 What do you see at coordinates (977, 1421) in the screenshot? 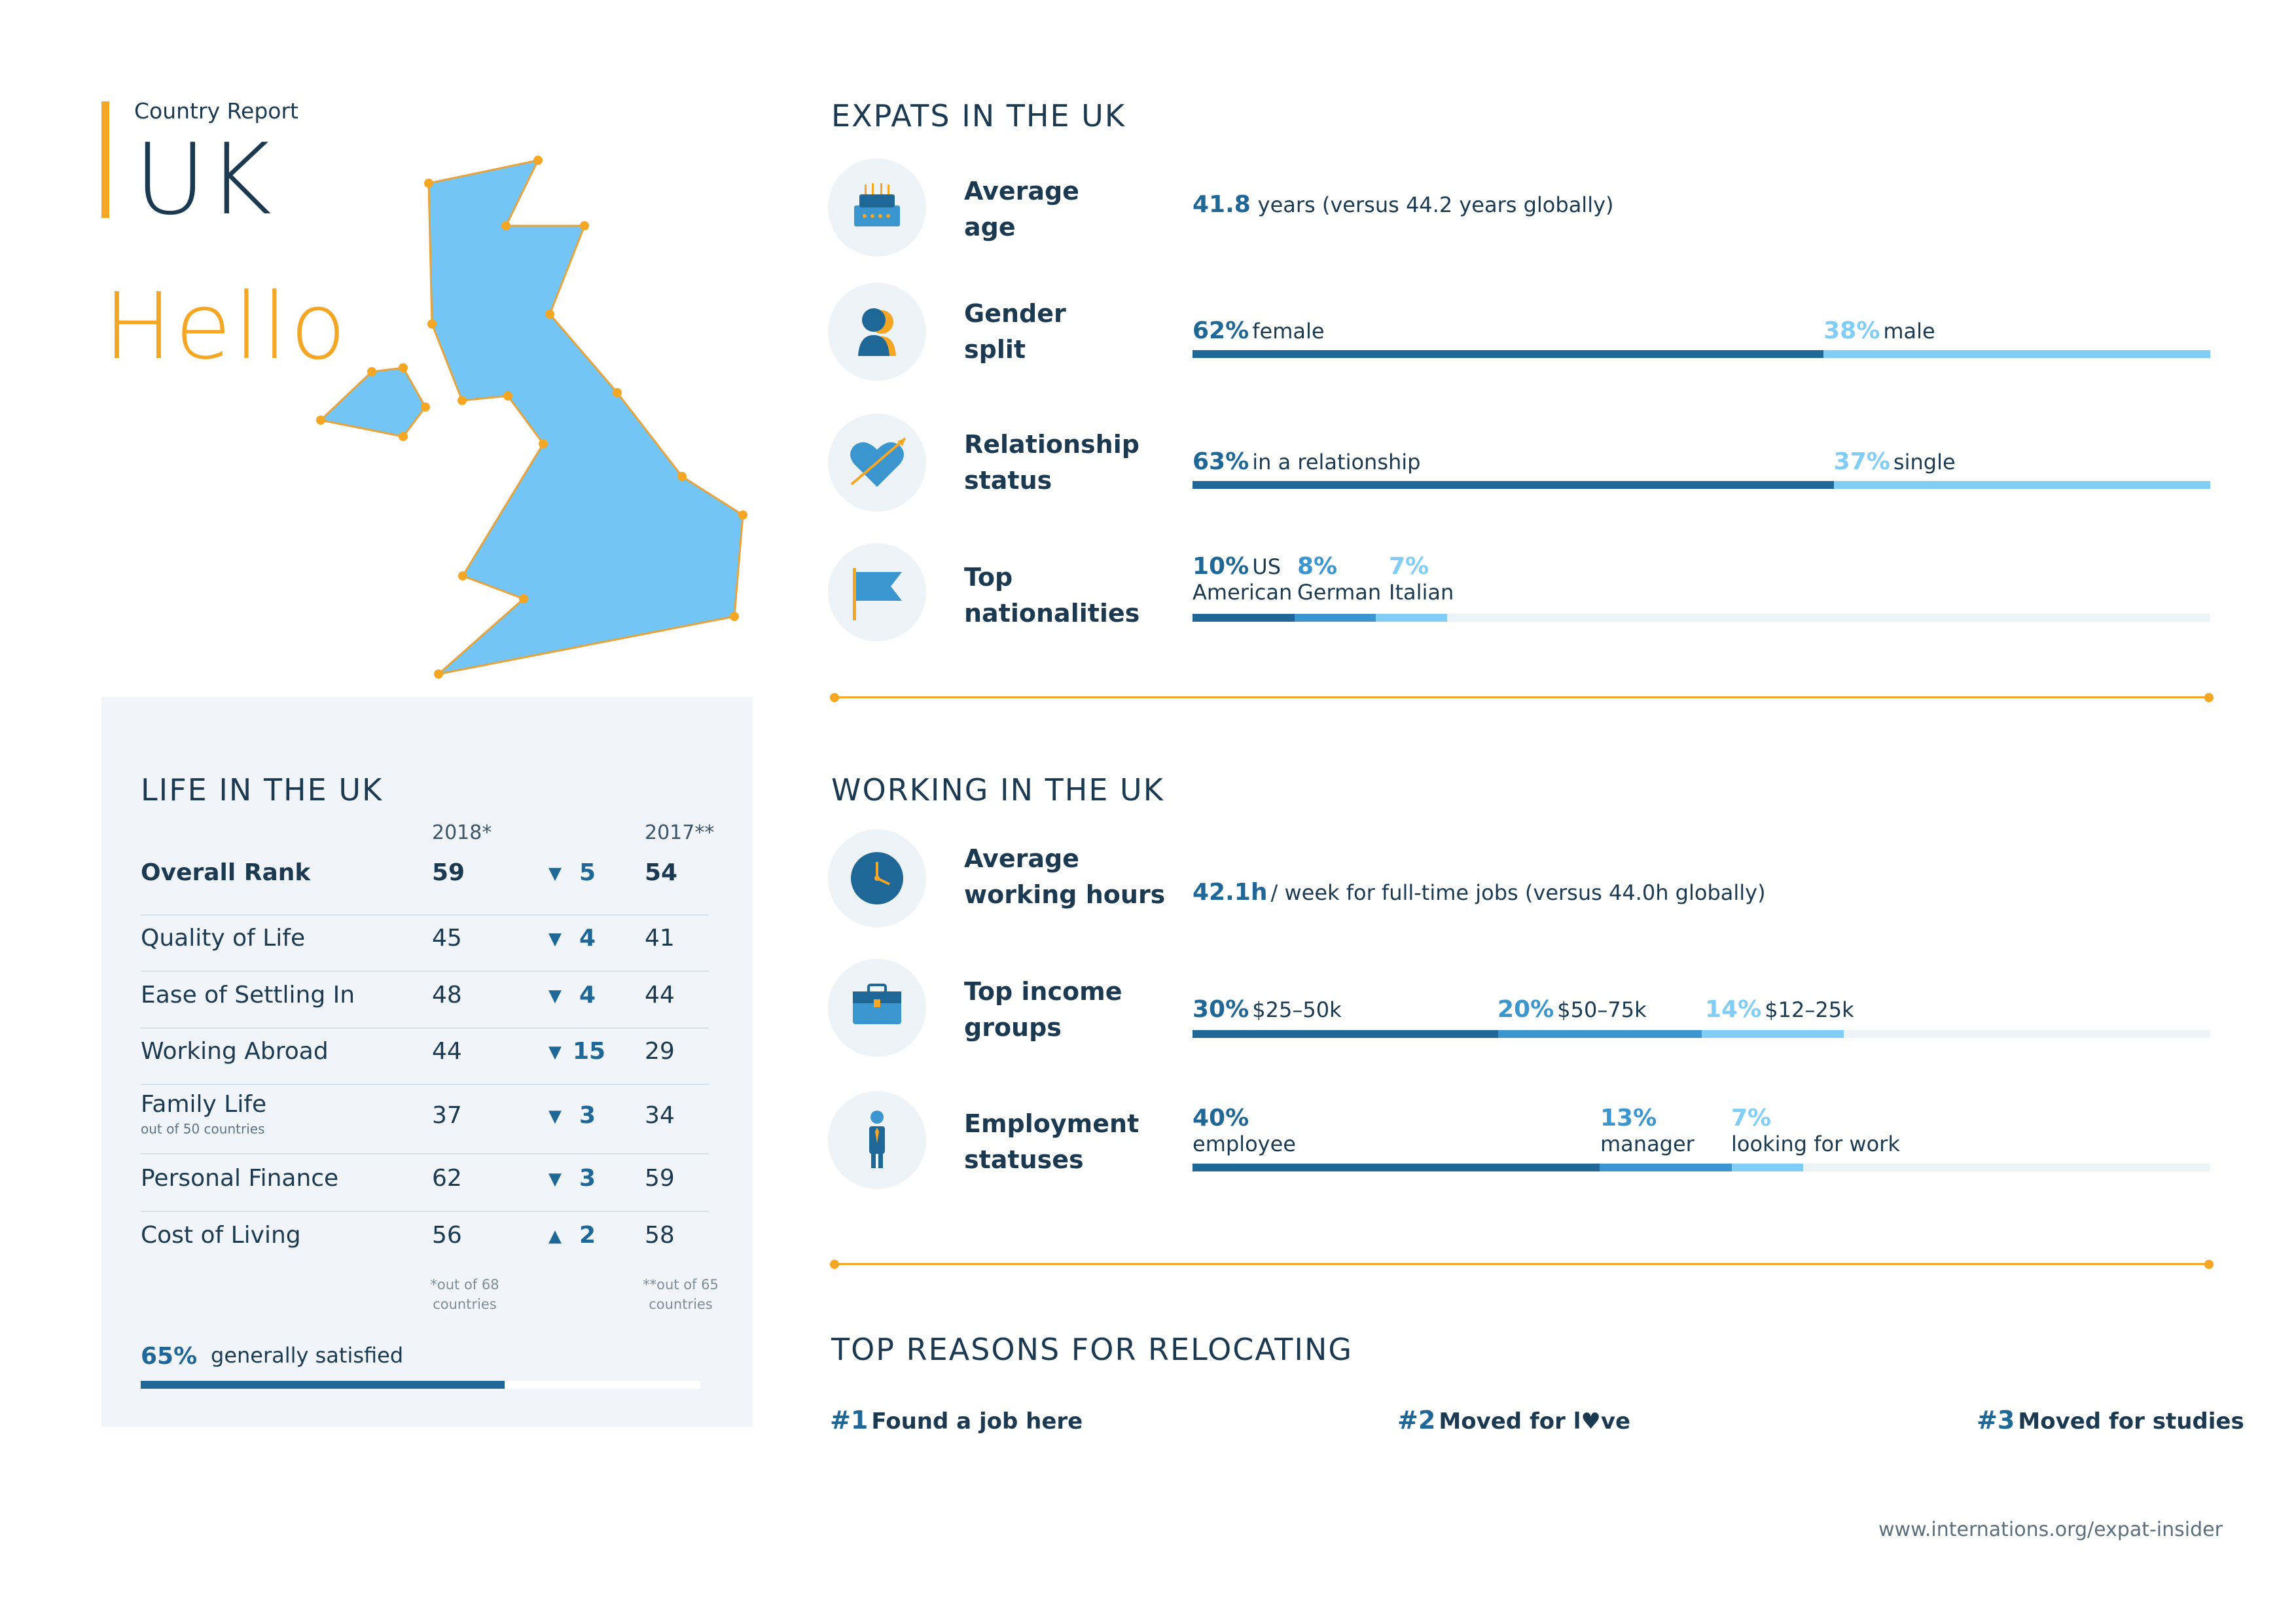
I see `reason-1-text: Found a job here` at bounding box center [977, 1421].